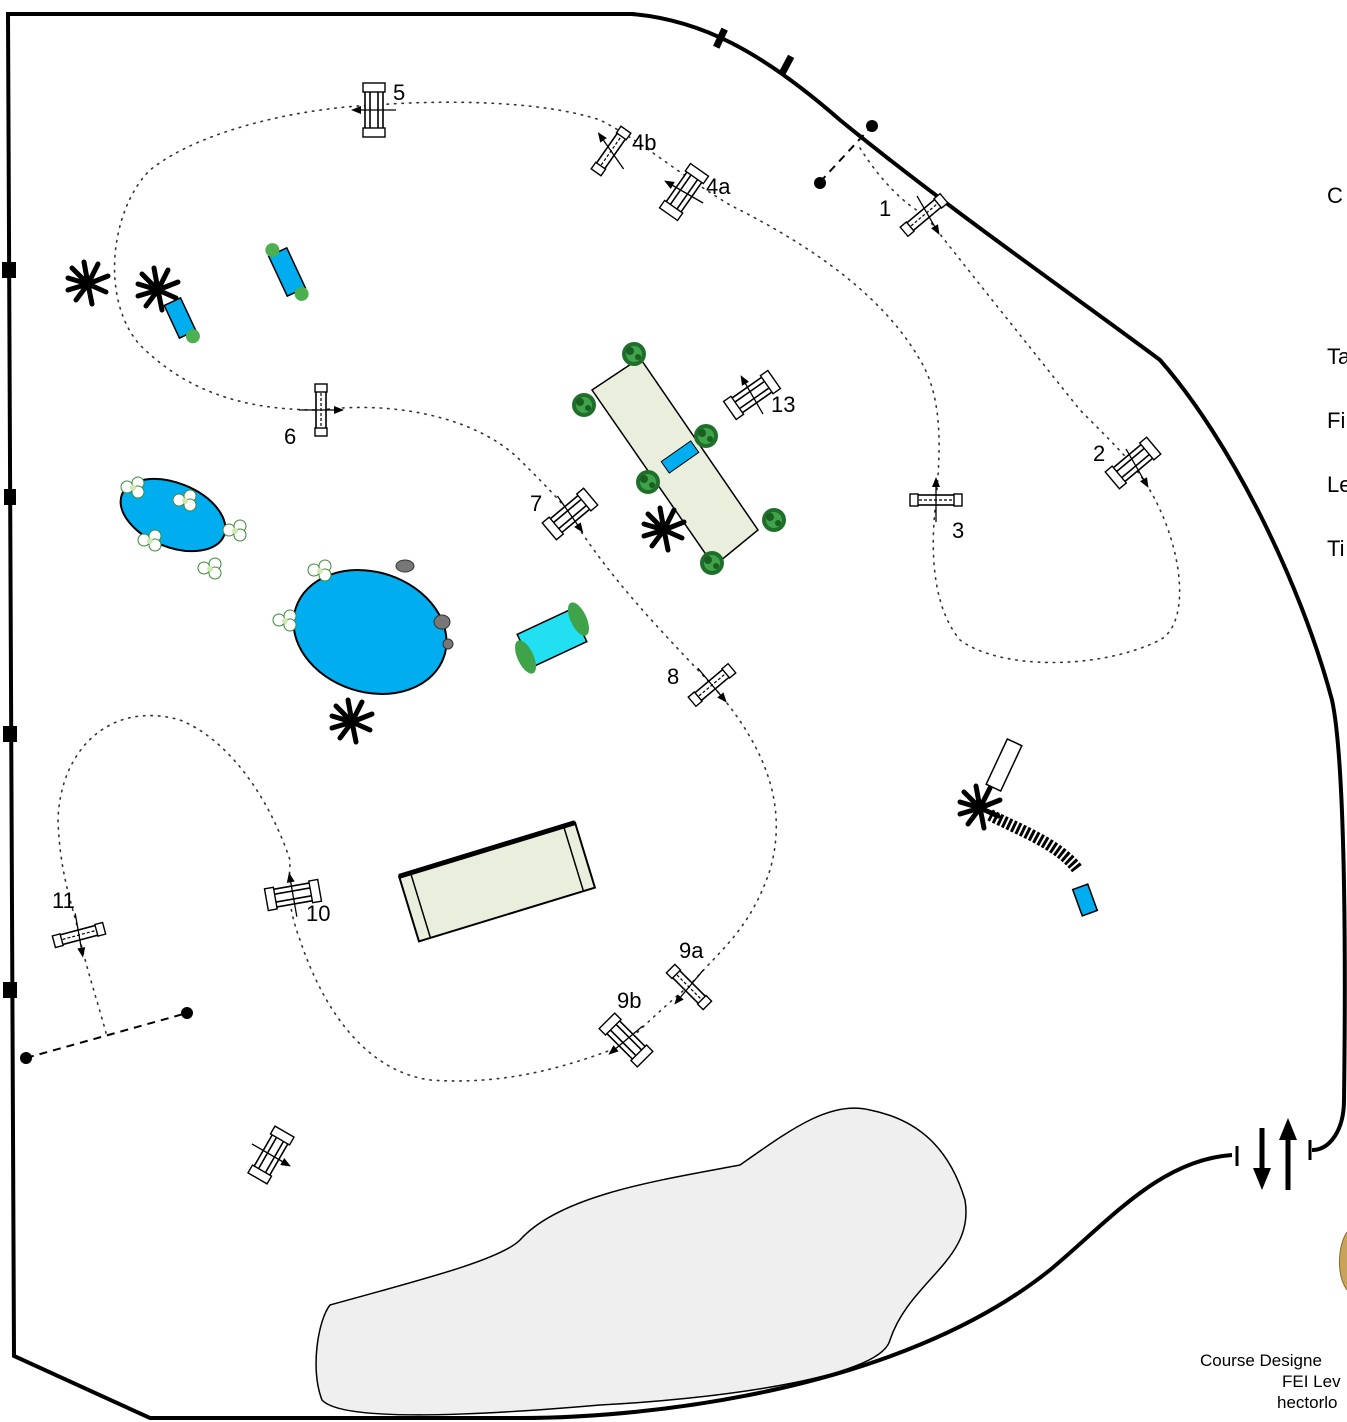  I want to click on jump-label: 5, so click(399, 92).